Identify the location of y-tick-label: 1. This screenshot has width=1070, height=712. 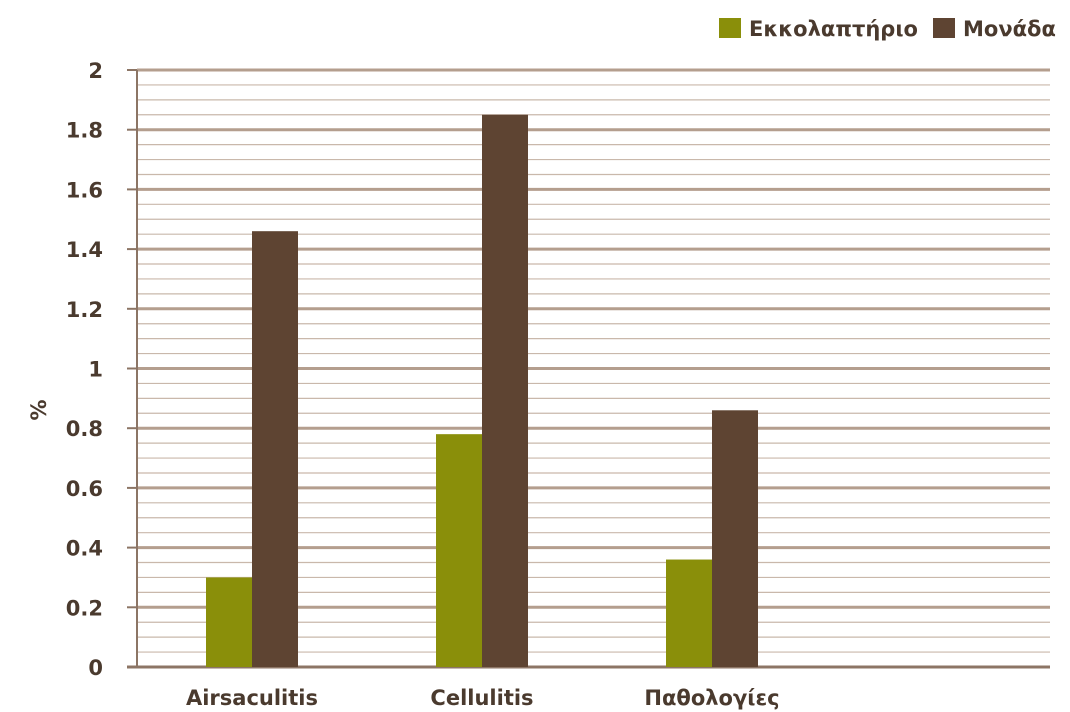
(95, 370).